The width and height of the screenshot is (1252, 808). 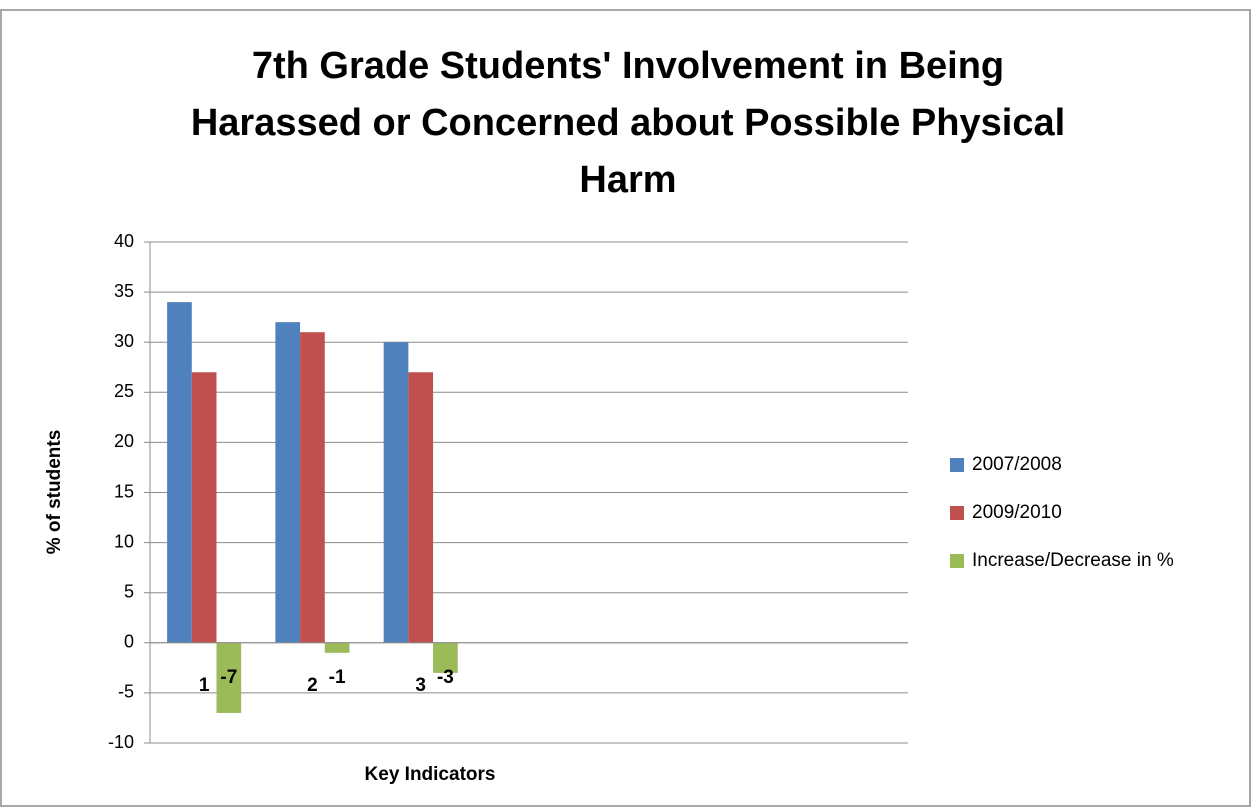 What do you see at coordinates (628, 66) in the screenshot?
I see `chart-title: 7th Grade Students' Involvement in Being` at bounding box center [628, 66].